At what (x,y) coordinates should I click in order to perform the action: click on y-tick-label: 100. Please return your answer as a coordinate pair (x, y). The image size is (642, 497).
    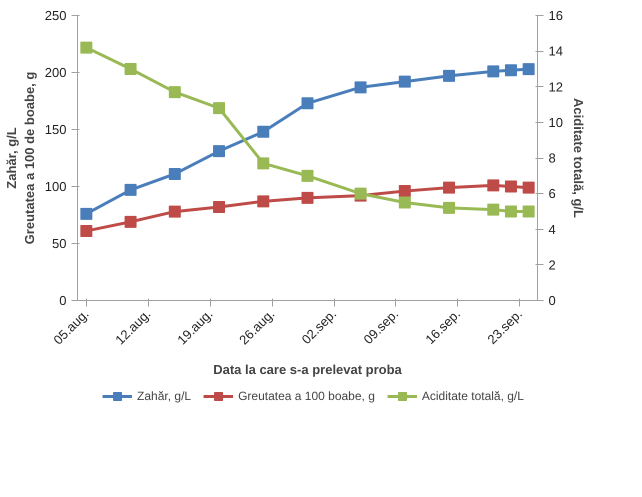
    Looking at the image, I should click on (55, 186).